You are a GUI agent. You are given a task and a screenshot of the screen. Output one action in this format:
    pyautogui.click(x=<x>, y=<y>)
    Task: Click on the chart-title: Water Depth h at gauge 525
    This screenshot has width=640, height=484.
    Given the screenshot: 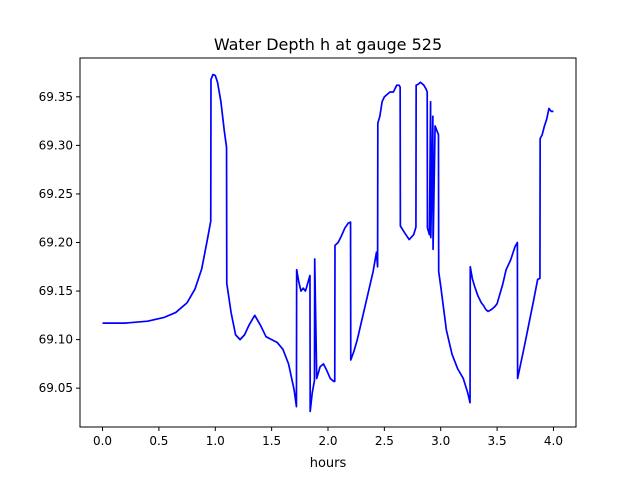 What is the action you would take?
    pyautogui.click(x=328, y=44)
    